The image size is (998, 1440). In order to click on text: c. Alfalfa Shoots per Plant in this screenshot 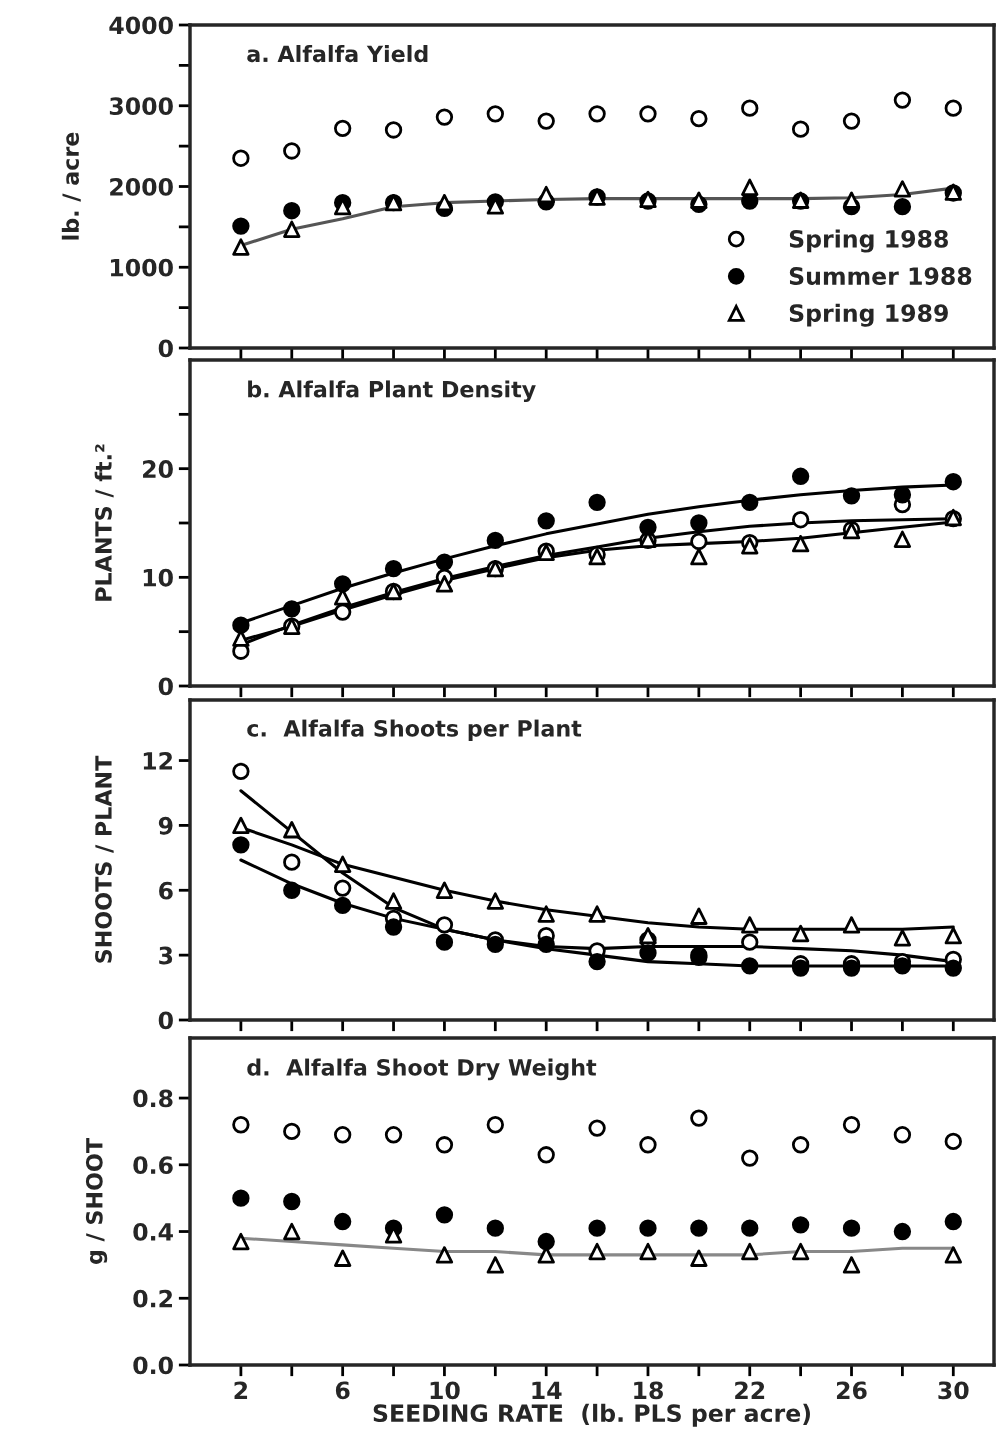, I will do `click(414, 730)`.